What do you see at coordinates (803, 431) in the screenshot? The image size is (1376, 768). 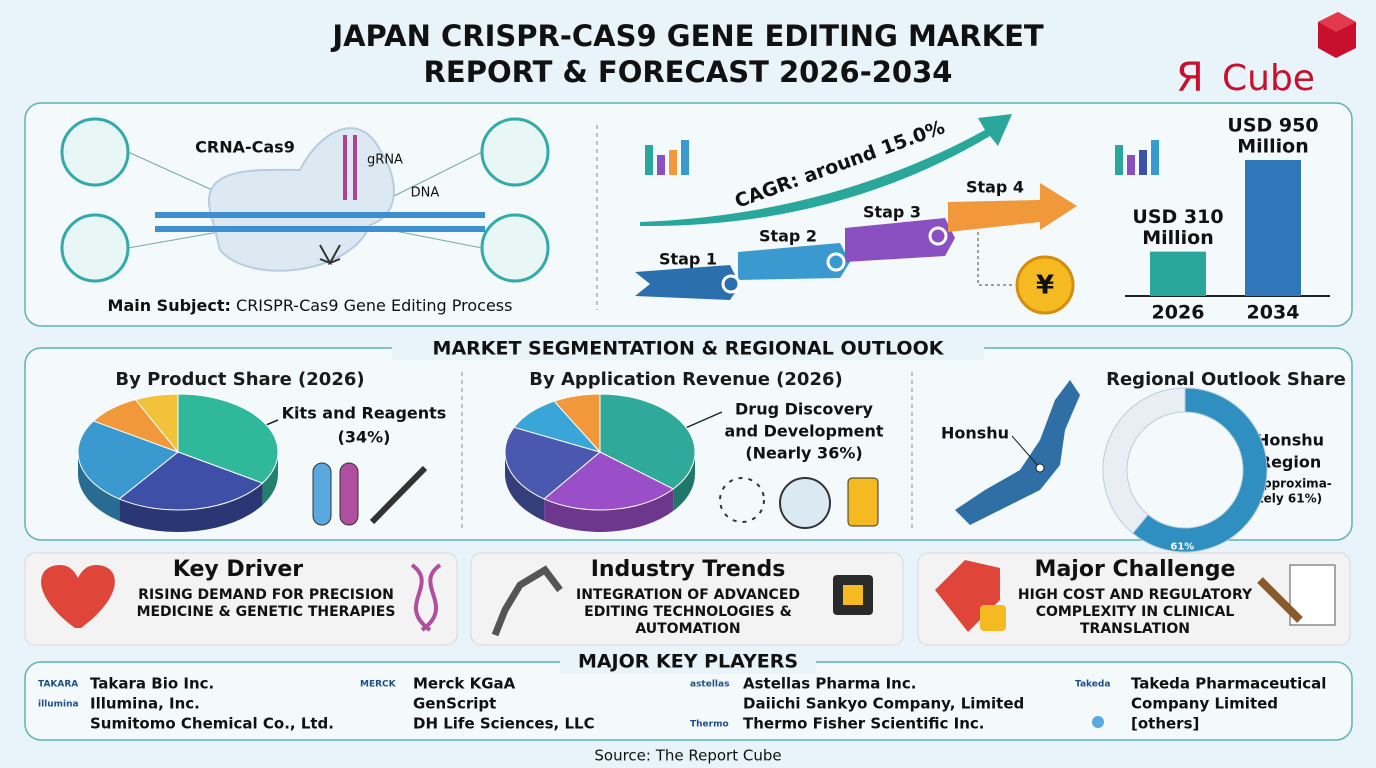 I see `slice-name: and Development` at bounding box center [803, 431].